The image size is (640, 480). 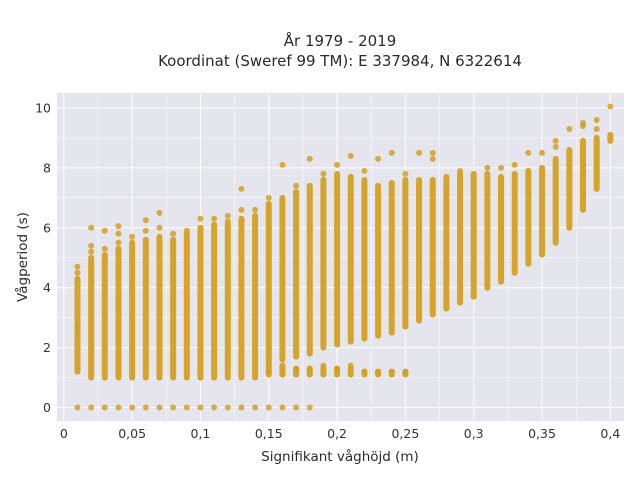 What do you see at coordinates (201, 433) in the screenshot?
I see `x-tick-label: 0,1` at bounding box center [201, 433].